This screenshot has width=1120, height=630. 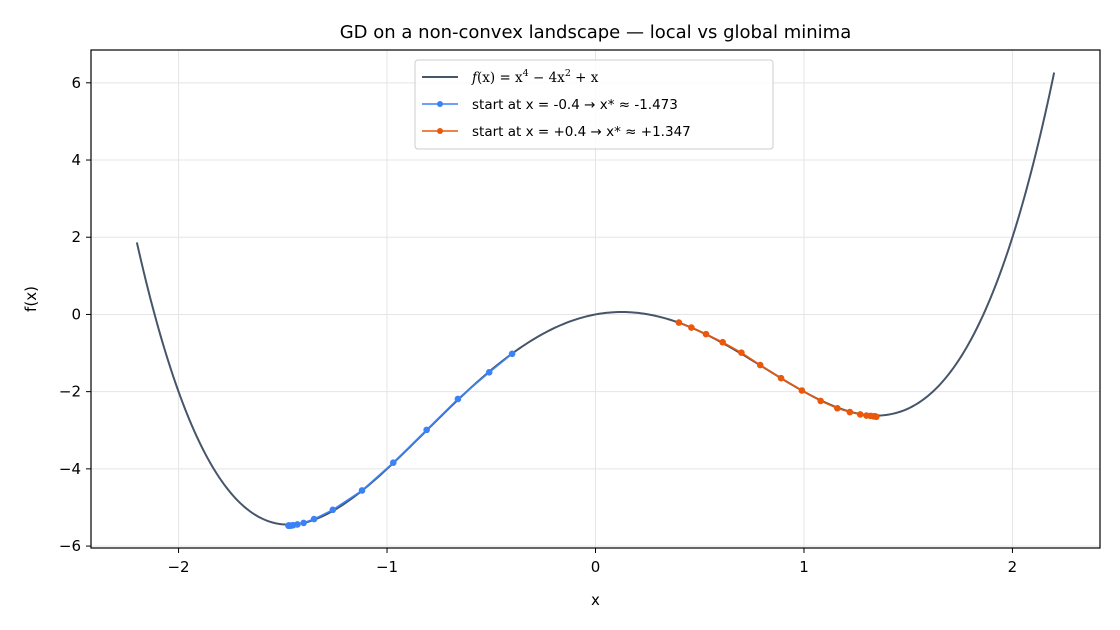 I want to click on x-tick-label: −2, so click(x=178, y=567).